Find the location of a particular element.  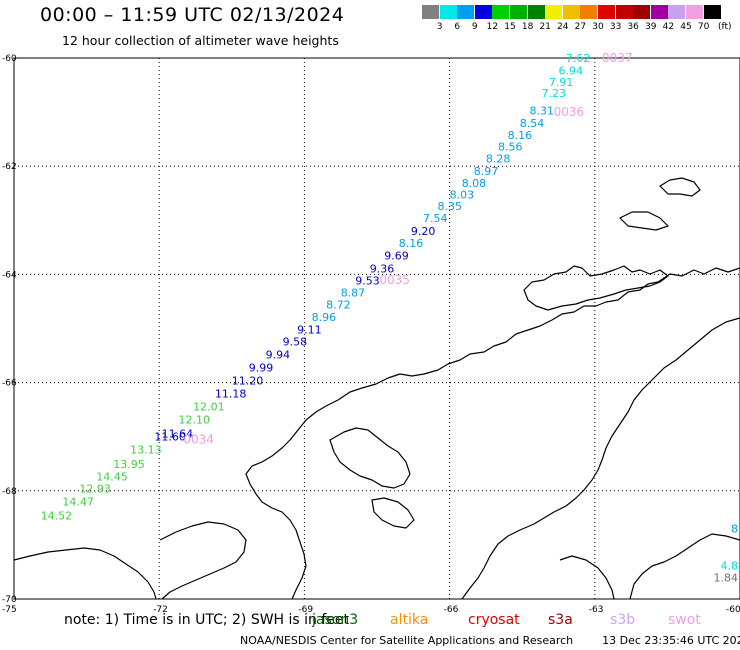

satellite-legend-altika: altika is located at coordinates (409, 620).